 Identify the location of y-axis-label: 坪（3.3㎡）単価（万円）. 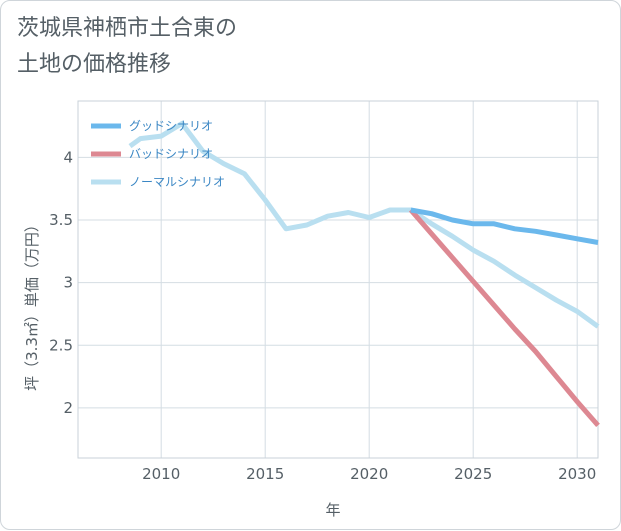
(32, 304).